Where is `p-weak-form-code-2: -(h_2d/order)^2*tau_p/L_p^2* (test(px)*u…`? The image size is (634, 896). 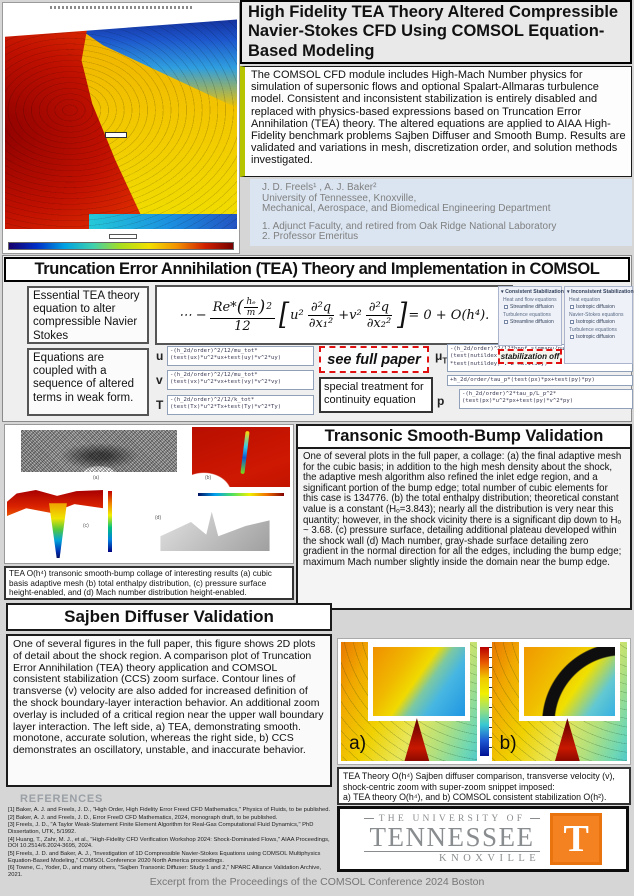
p-weak-form-code-2: -(h_2d/order)^2*tau_p/L_p^2* (test(px)*u… is located at coordinates (546, 399).